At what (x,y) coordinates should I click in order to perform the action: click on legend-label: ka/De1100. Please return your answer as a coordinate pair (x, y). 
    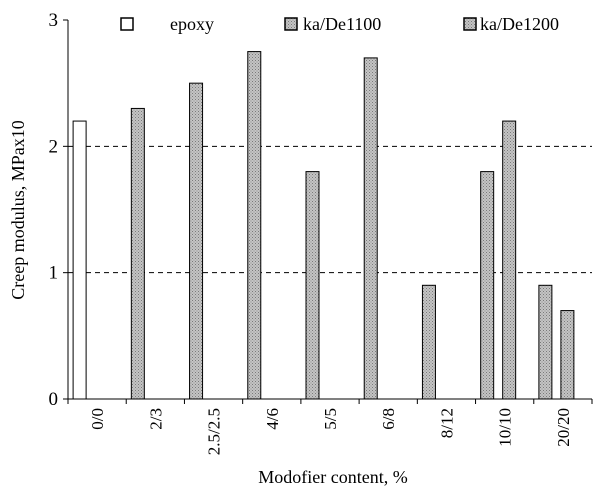
    Looking at the image, I should click on (342, 24).